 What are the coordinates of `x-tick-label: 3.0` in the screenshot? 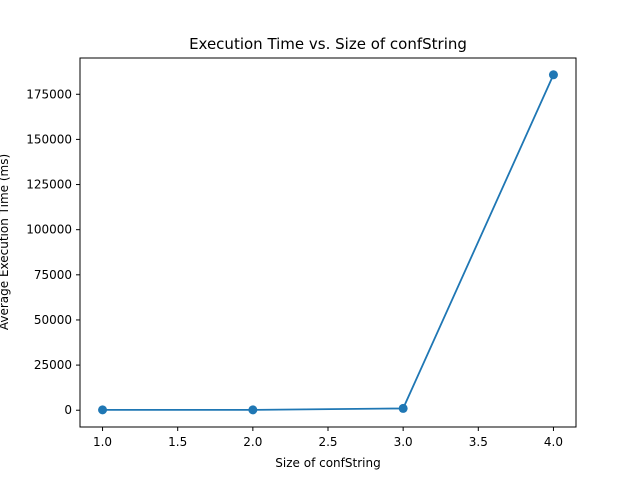 It's located at (403, 442).